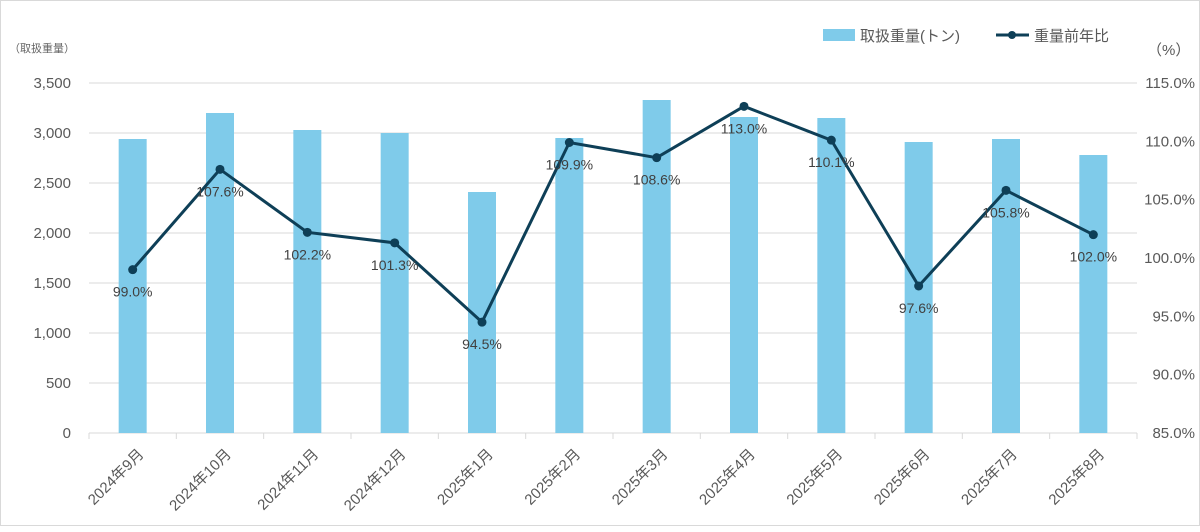  I want to click on x-tick-label: 2025年5月, so click(814, 477).